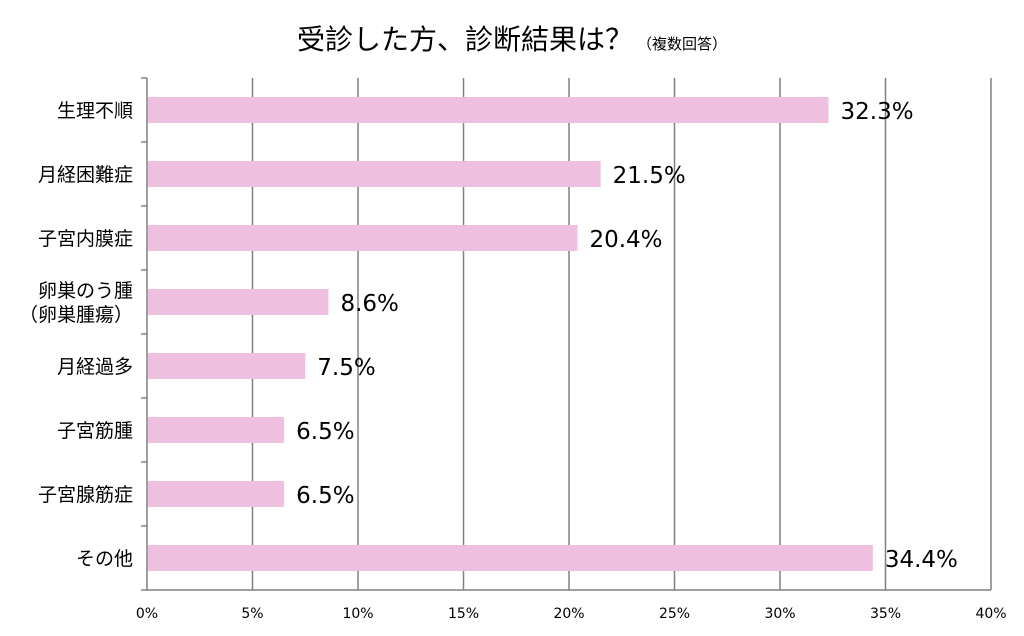  What do you see at coordinates (104, 559) in the screenshot?
I see `category-label: その他` at bounding box center [104, 559].